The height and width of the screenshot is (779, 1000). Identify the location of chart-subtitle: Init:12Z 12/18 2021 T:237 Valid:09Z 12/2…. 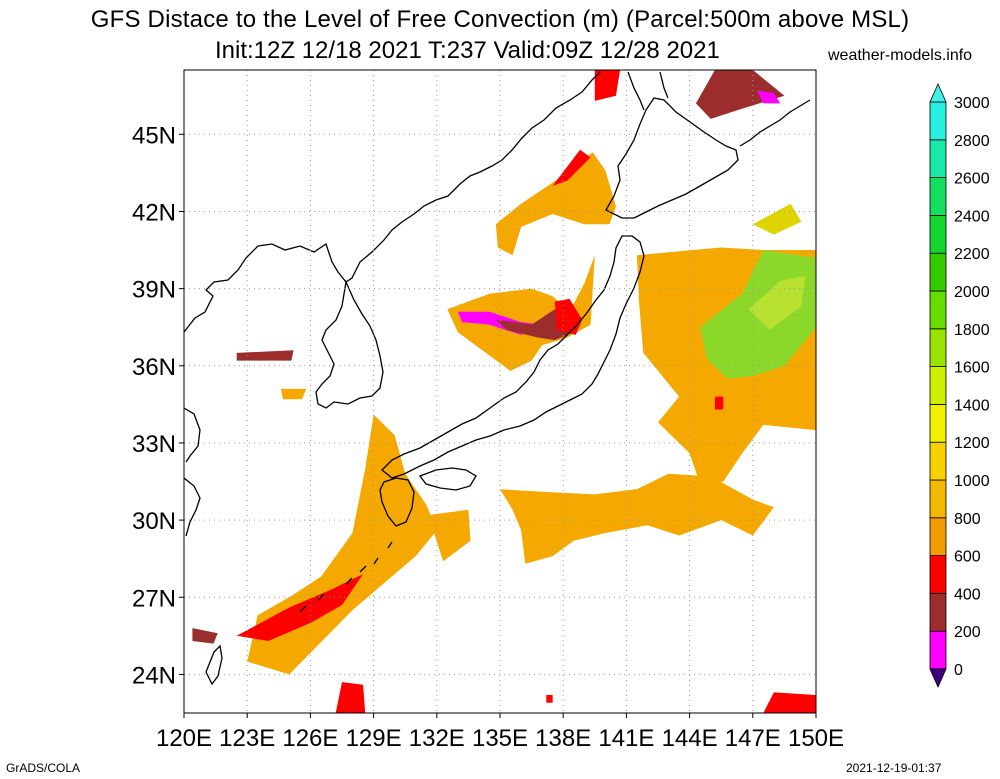
(467, 50).